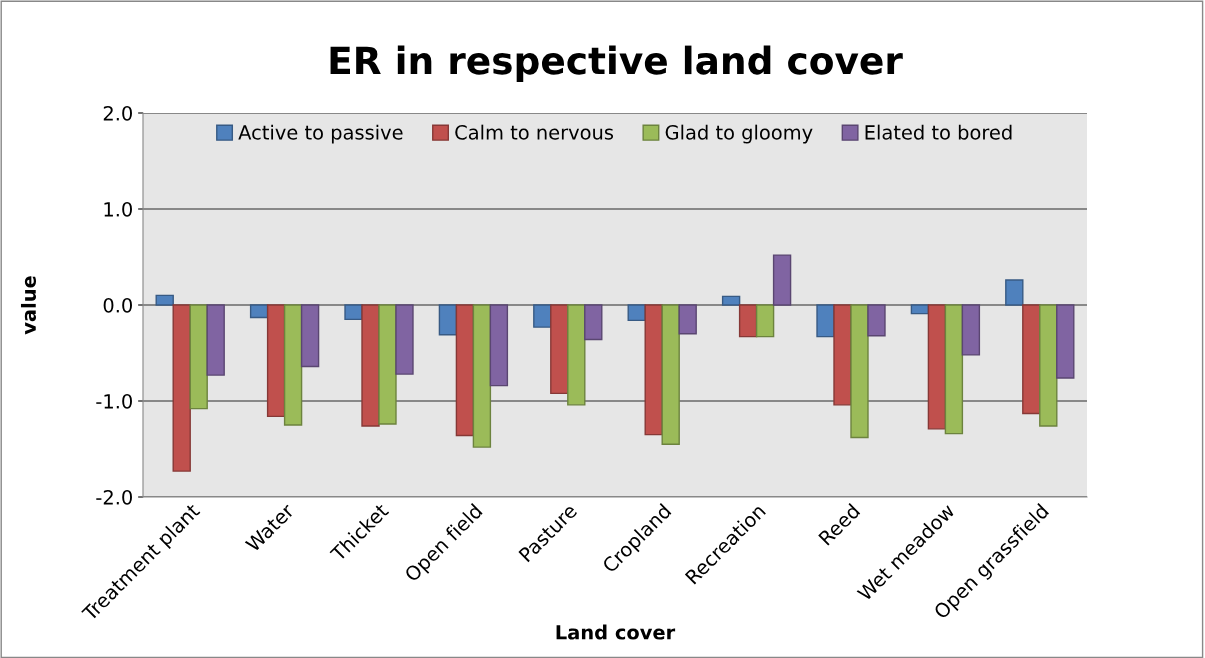  I want to click on x-axis-title: Land cover, so click(616, 632).